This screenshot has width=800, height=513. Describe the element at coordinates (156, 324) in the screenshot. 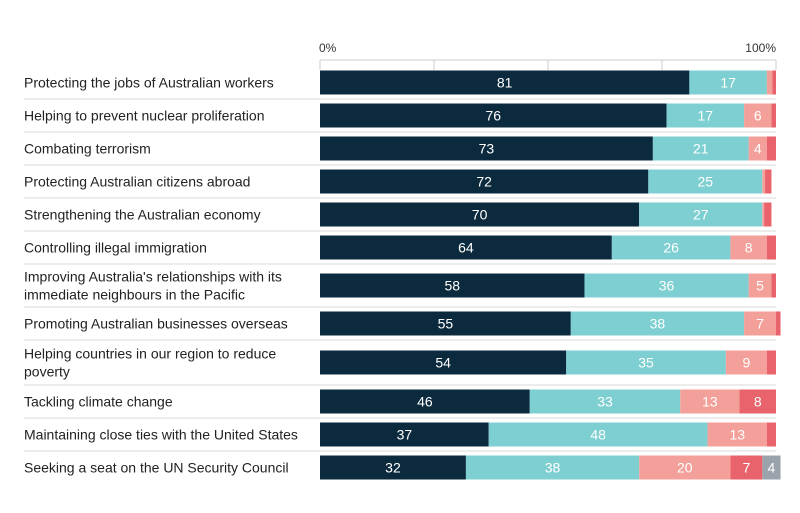

I see `category-label: Promoting Australian businesses overseas` at that location.